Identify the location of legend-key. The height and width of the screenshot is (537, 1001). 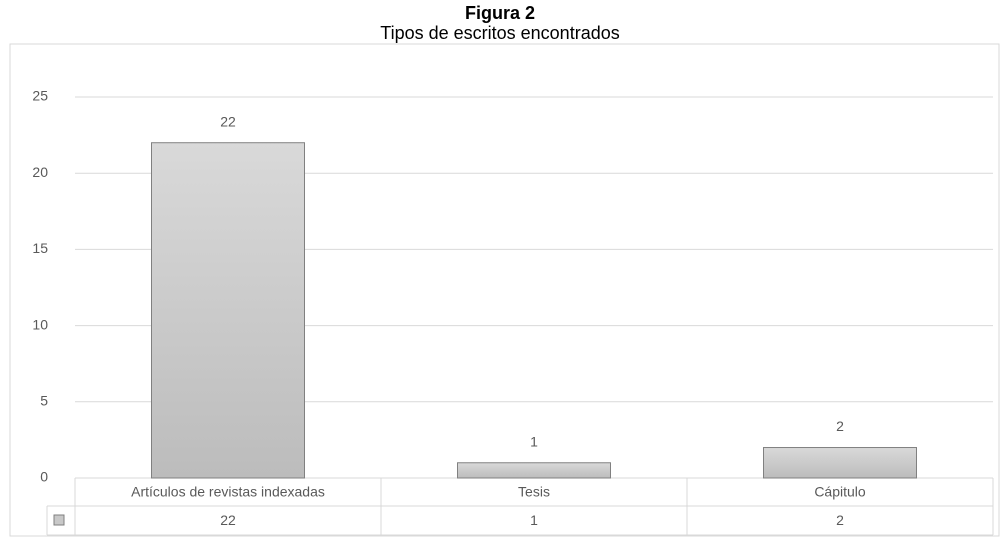
(59, 520).